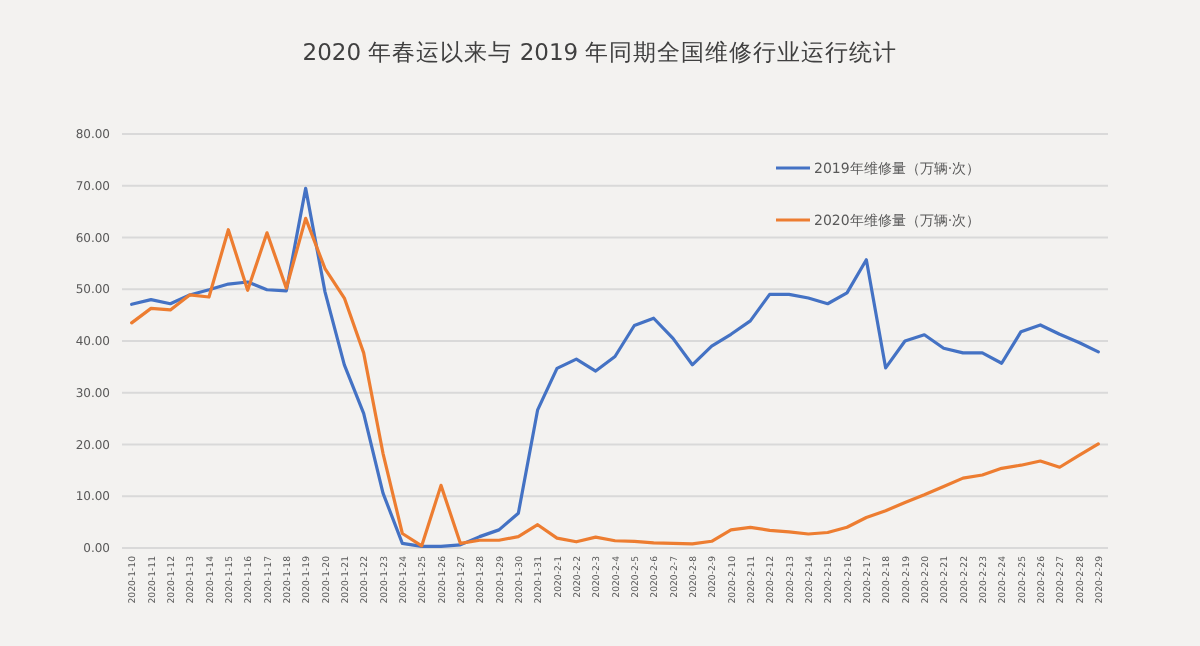 The width and height of the screenshot is (1200, 646). Describe the element at coordinates (600, 52) in the screenshot. I see `chart-title: 2020 年春运以来与 2019 年同期全国维修行业运行统计` at that location.